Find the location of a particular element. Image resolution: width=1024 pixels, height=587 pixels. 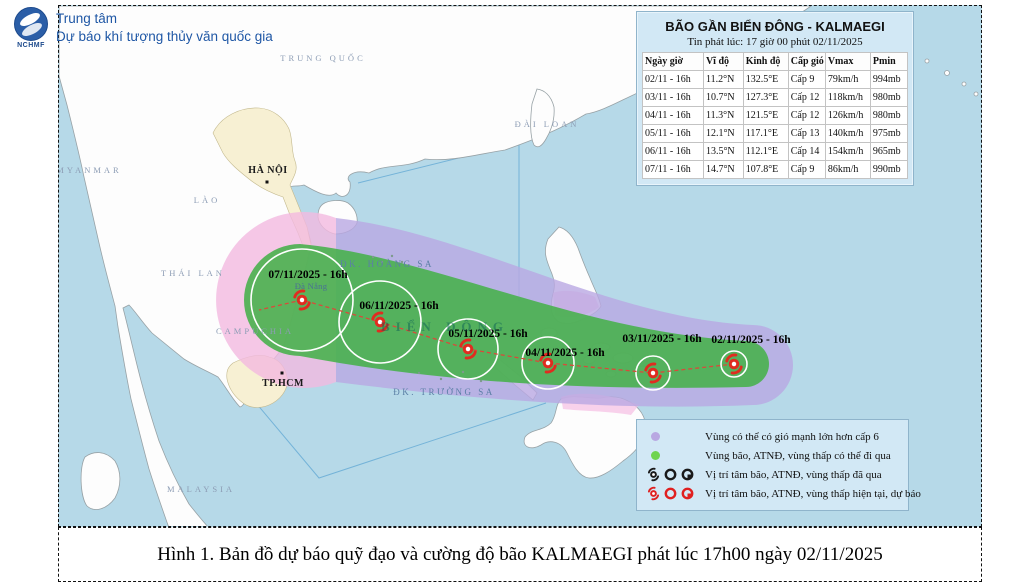

label-campuchia: CAMPUCHIA is located at coordinates (255, 331).